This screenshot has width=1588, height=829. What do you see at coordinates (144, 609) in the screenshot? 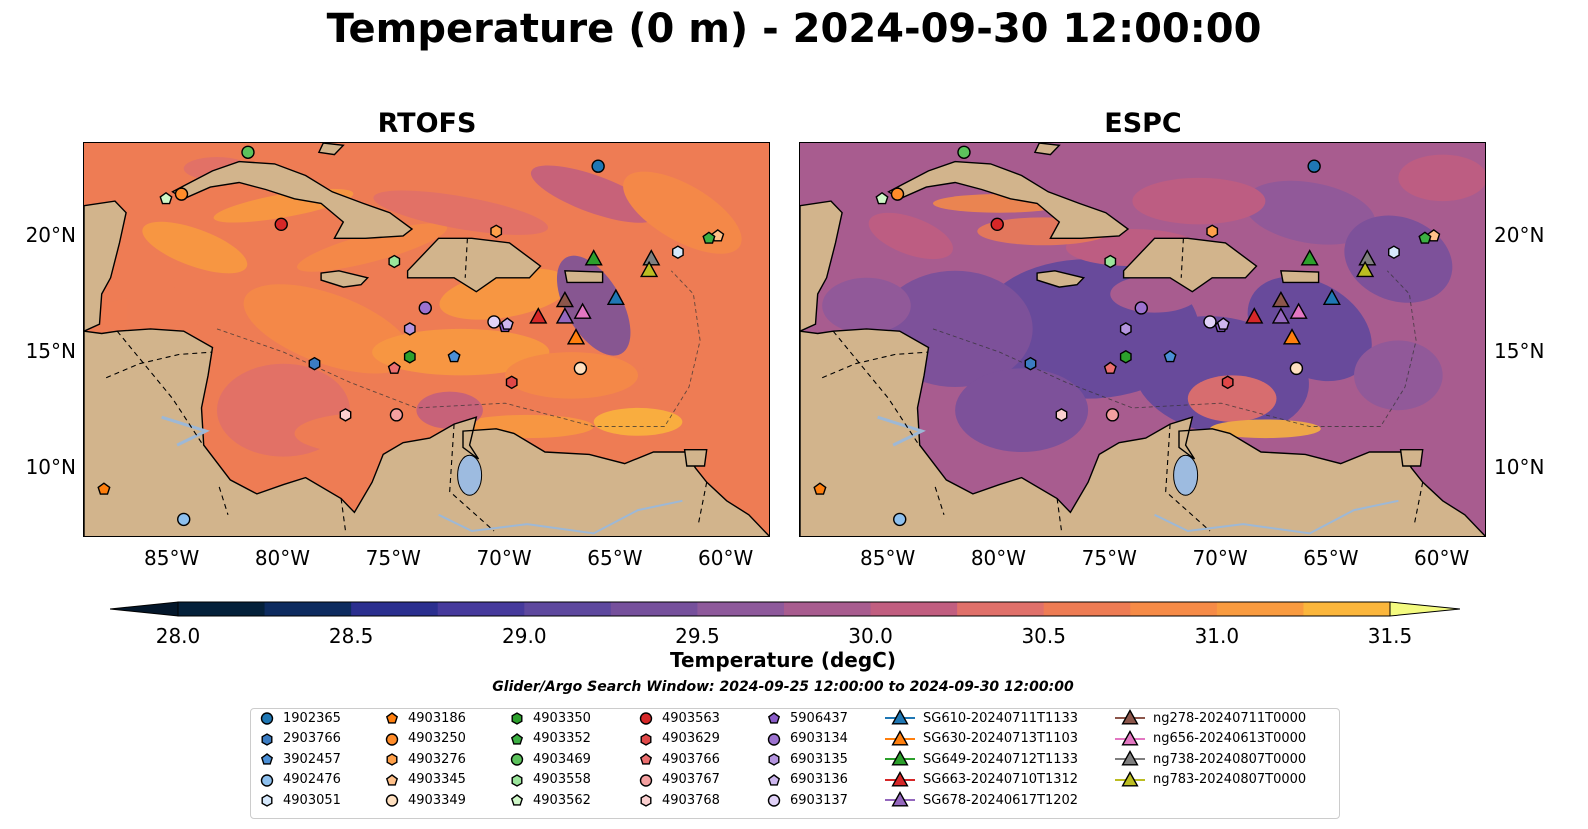
I see `colorbar-extend-low` at bounding box center [144, 609].